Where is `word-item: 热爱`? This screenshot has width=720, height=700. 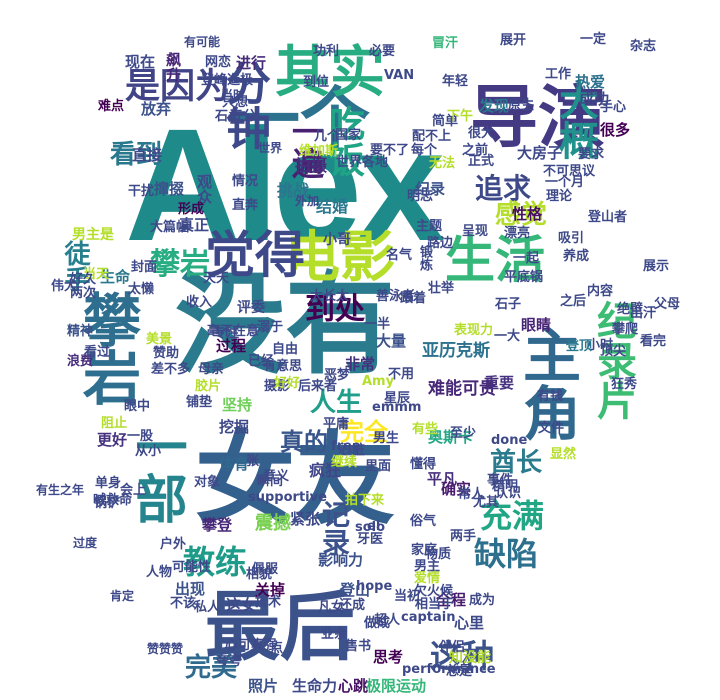 word-item: 热爱 is located at coordinates (590, 82).